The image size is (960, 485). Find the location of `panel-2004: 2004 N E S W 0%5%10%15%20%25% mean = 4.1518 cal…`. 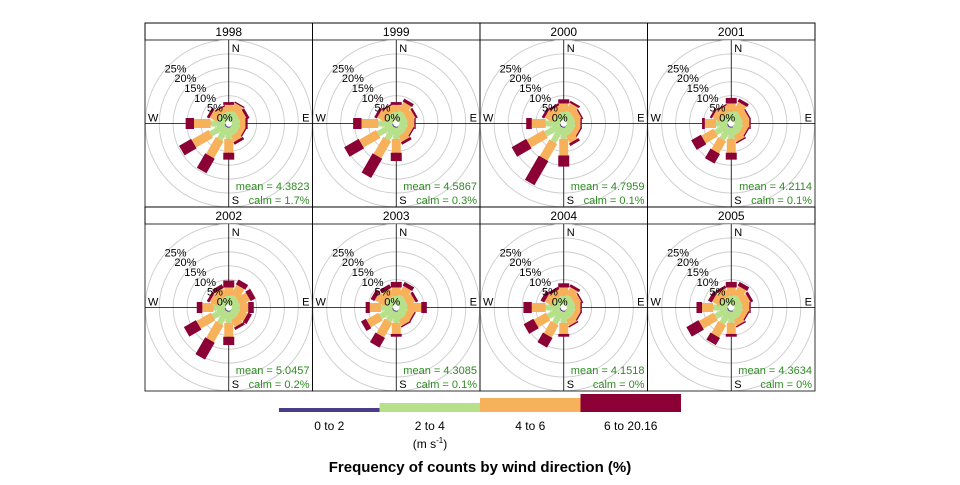

panel-2004: 2004 N E S W 0%5%10%15%20%25% mean = 4.1518 cal… is located at coordinates (563, 299).